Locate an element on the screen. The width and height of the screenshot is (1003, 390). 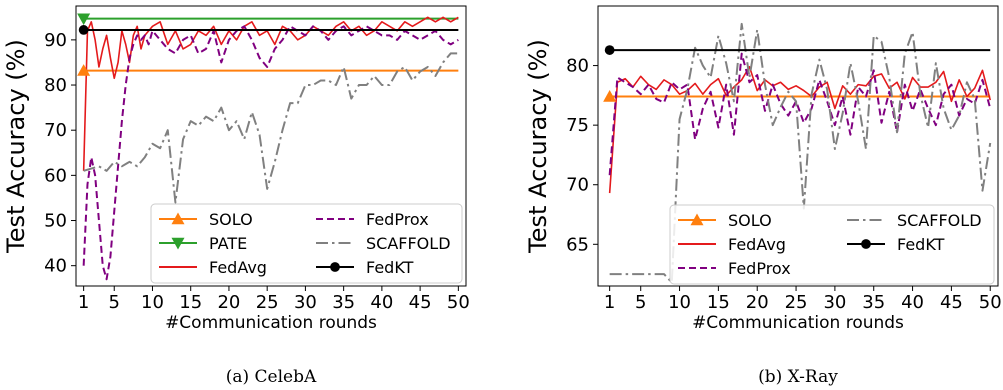
celeba-y-tick-label: 70 is located at coordinates (55, 130).